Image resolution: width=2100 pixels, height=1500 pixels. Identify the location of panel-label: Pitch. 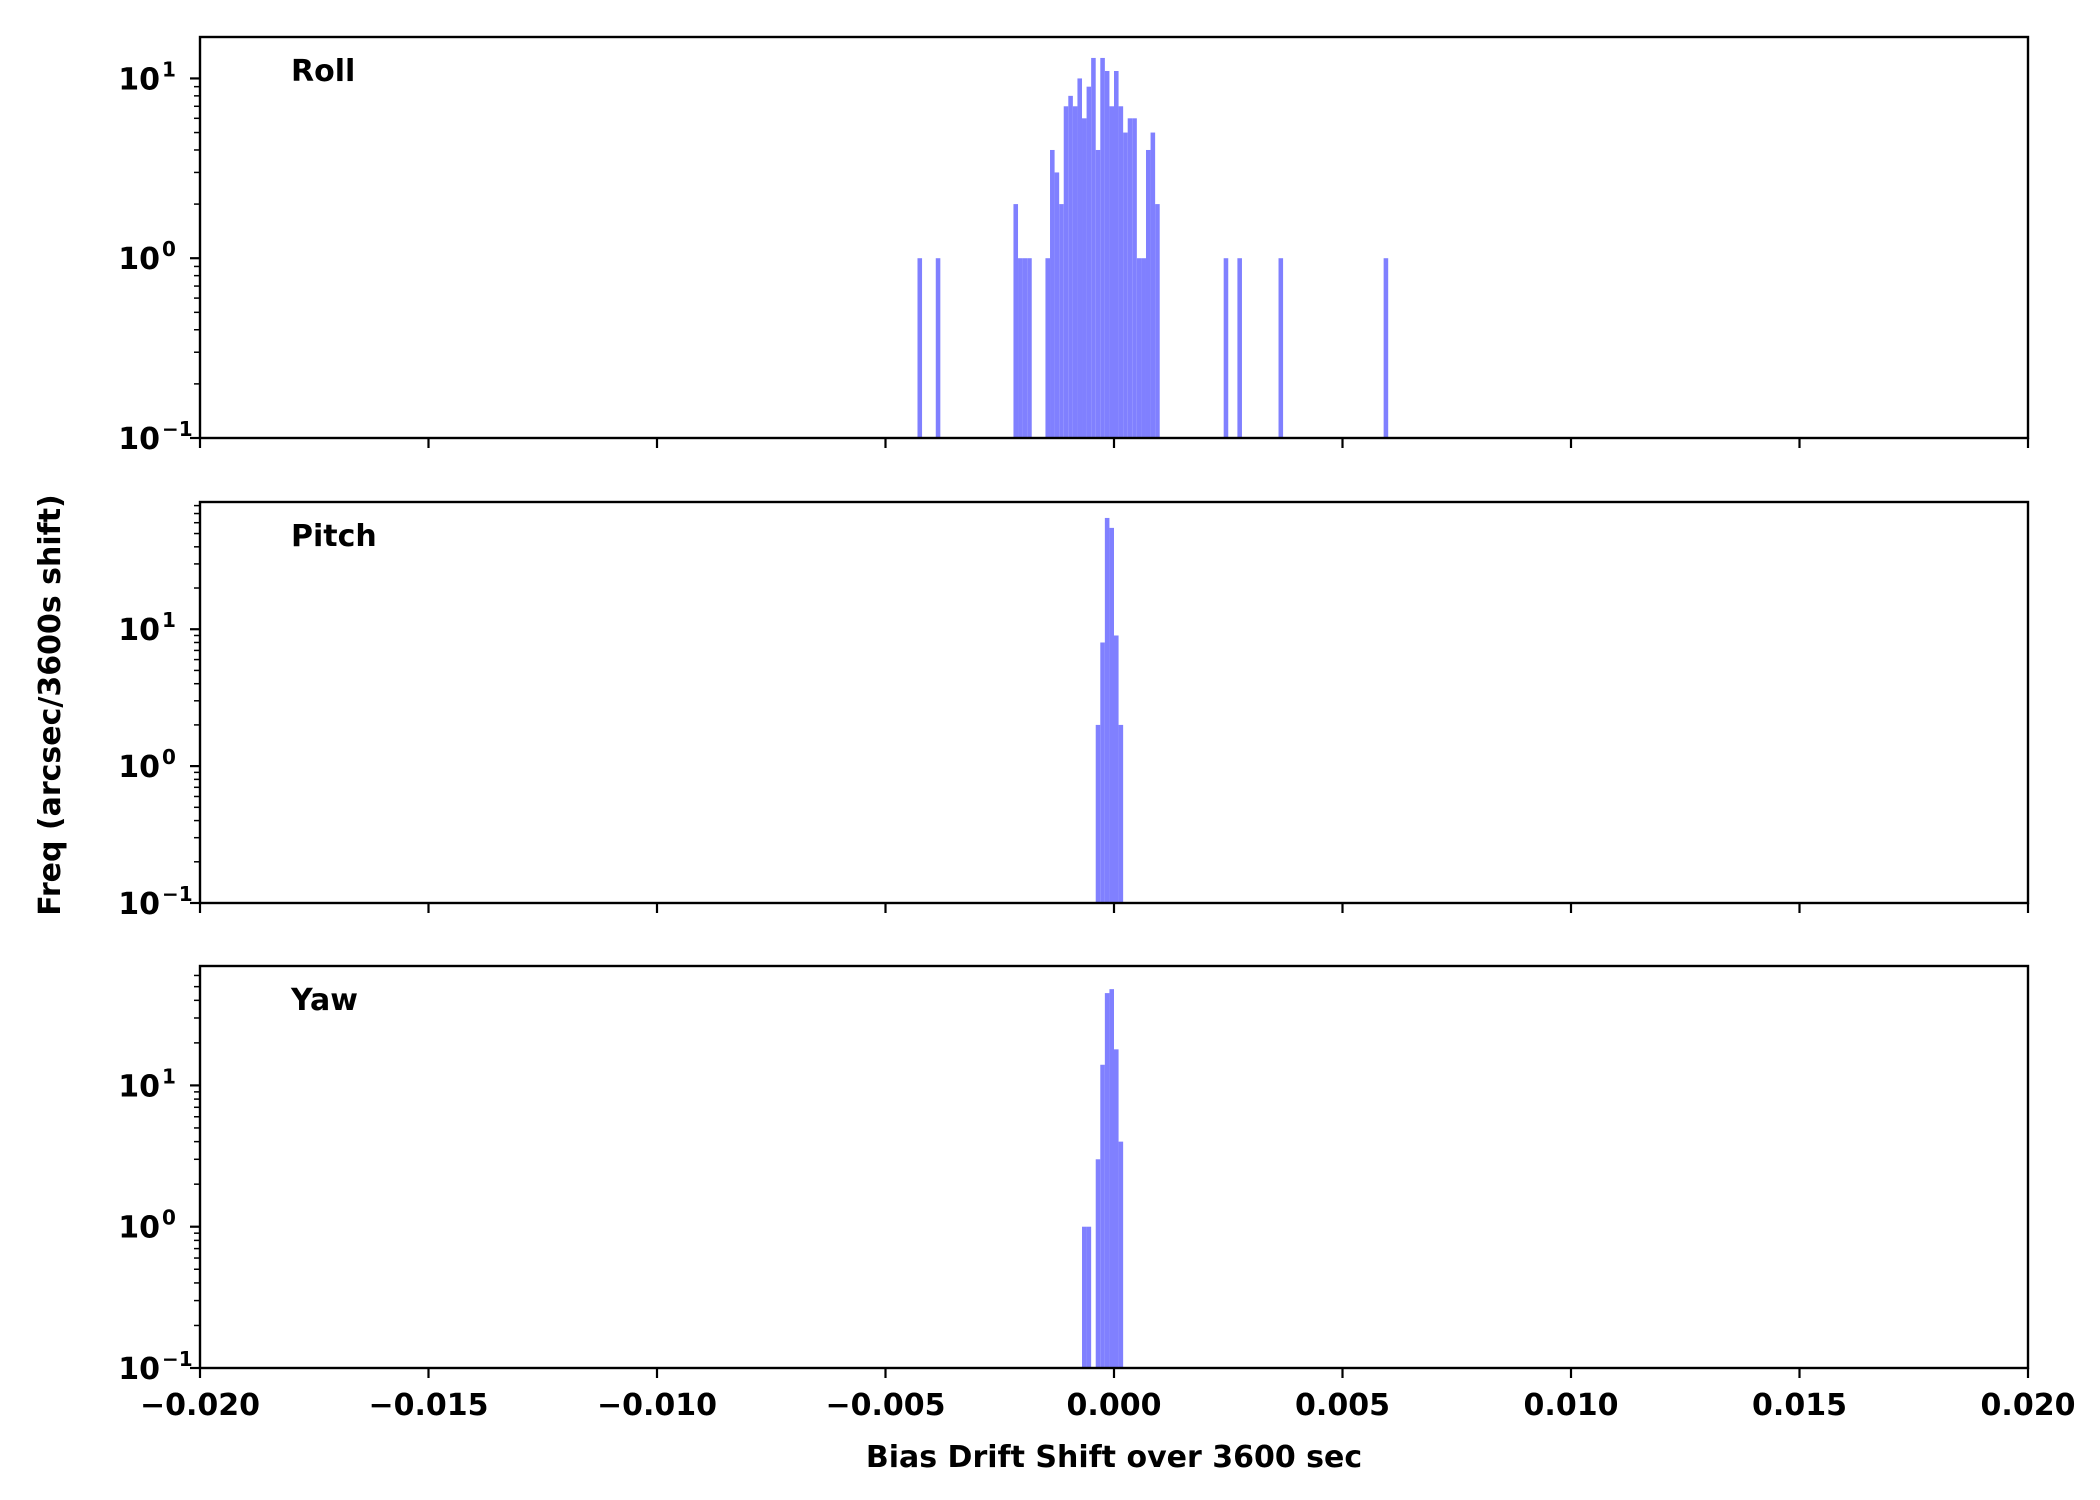
(334, 536).